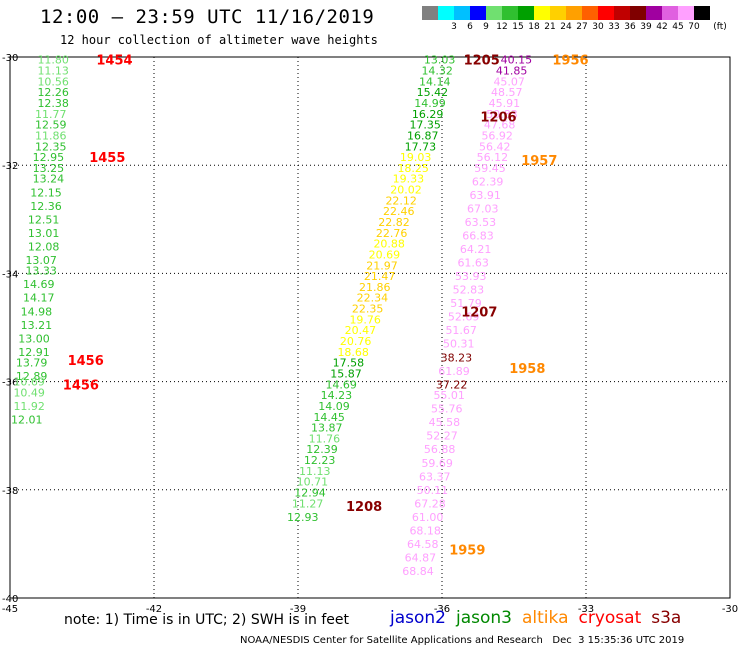 The image size is (740, 650). What do you see at coordinates (32, 376) in the screenshot?
I see `swh-data-label: 12.89` at bounding box center [32, 376].